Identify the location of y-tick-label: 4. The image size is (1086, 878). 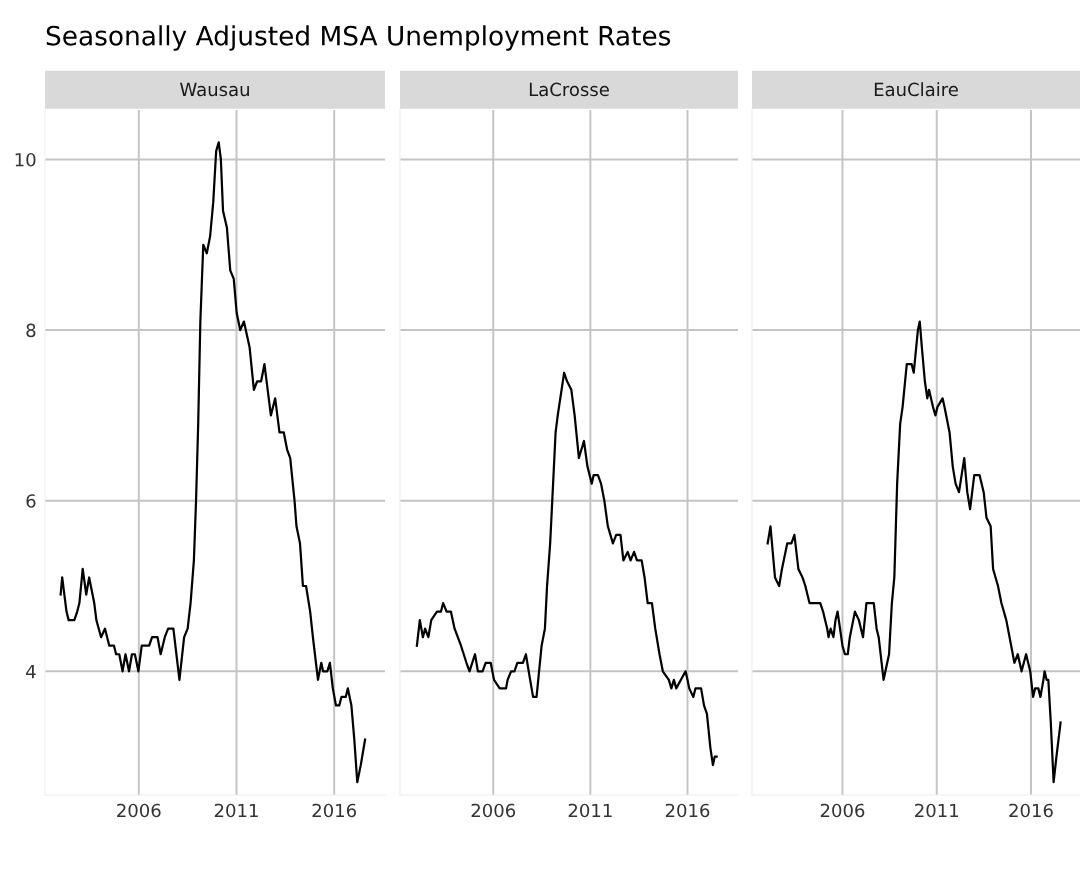
(31, 672).